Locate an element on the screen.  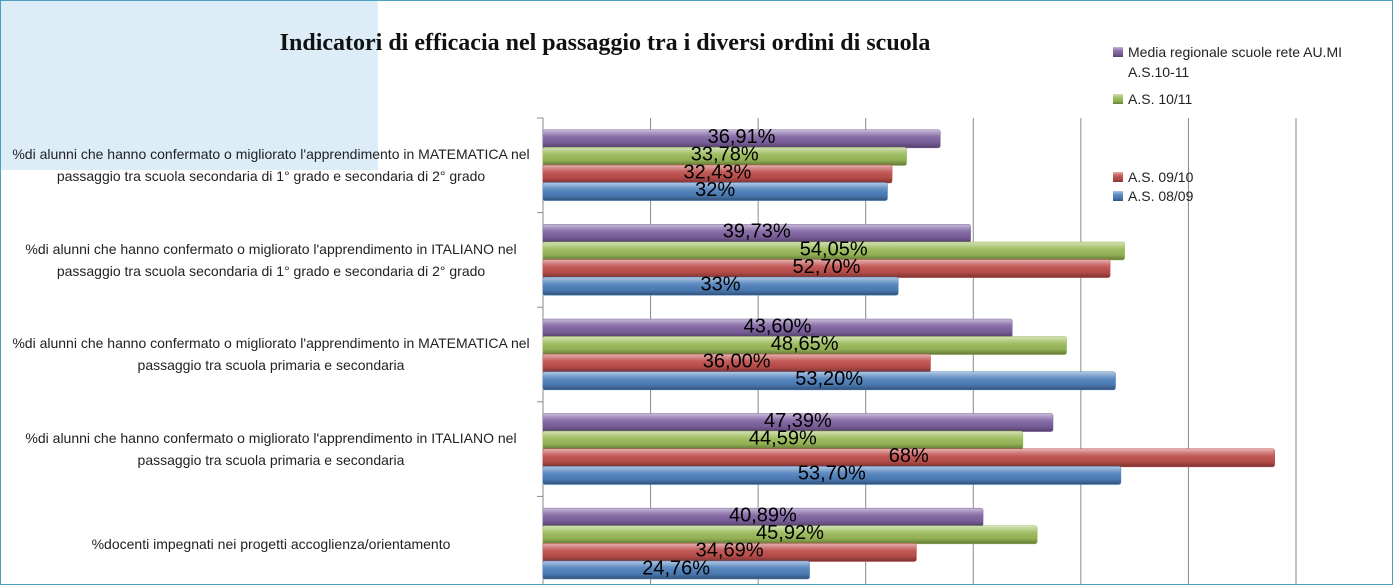
data-label: 53,20% is located at coordinates (829, 379).